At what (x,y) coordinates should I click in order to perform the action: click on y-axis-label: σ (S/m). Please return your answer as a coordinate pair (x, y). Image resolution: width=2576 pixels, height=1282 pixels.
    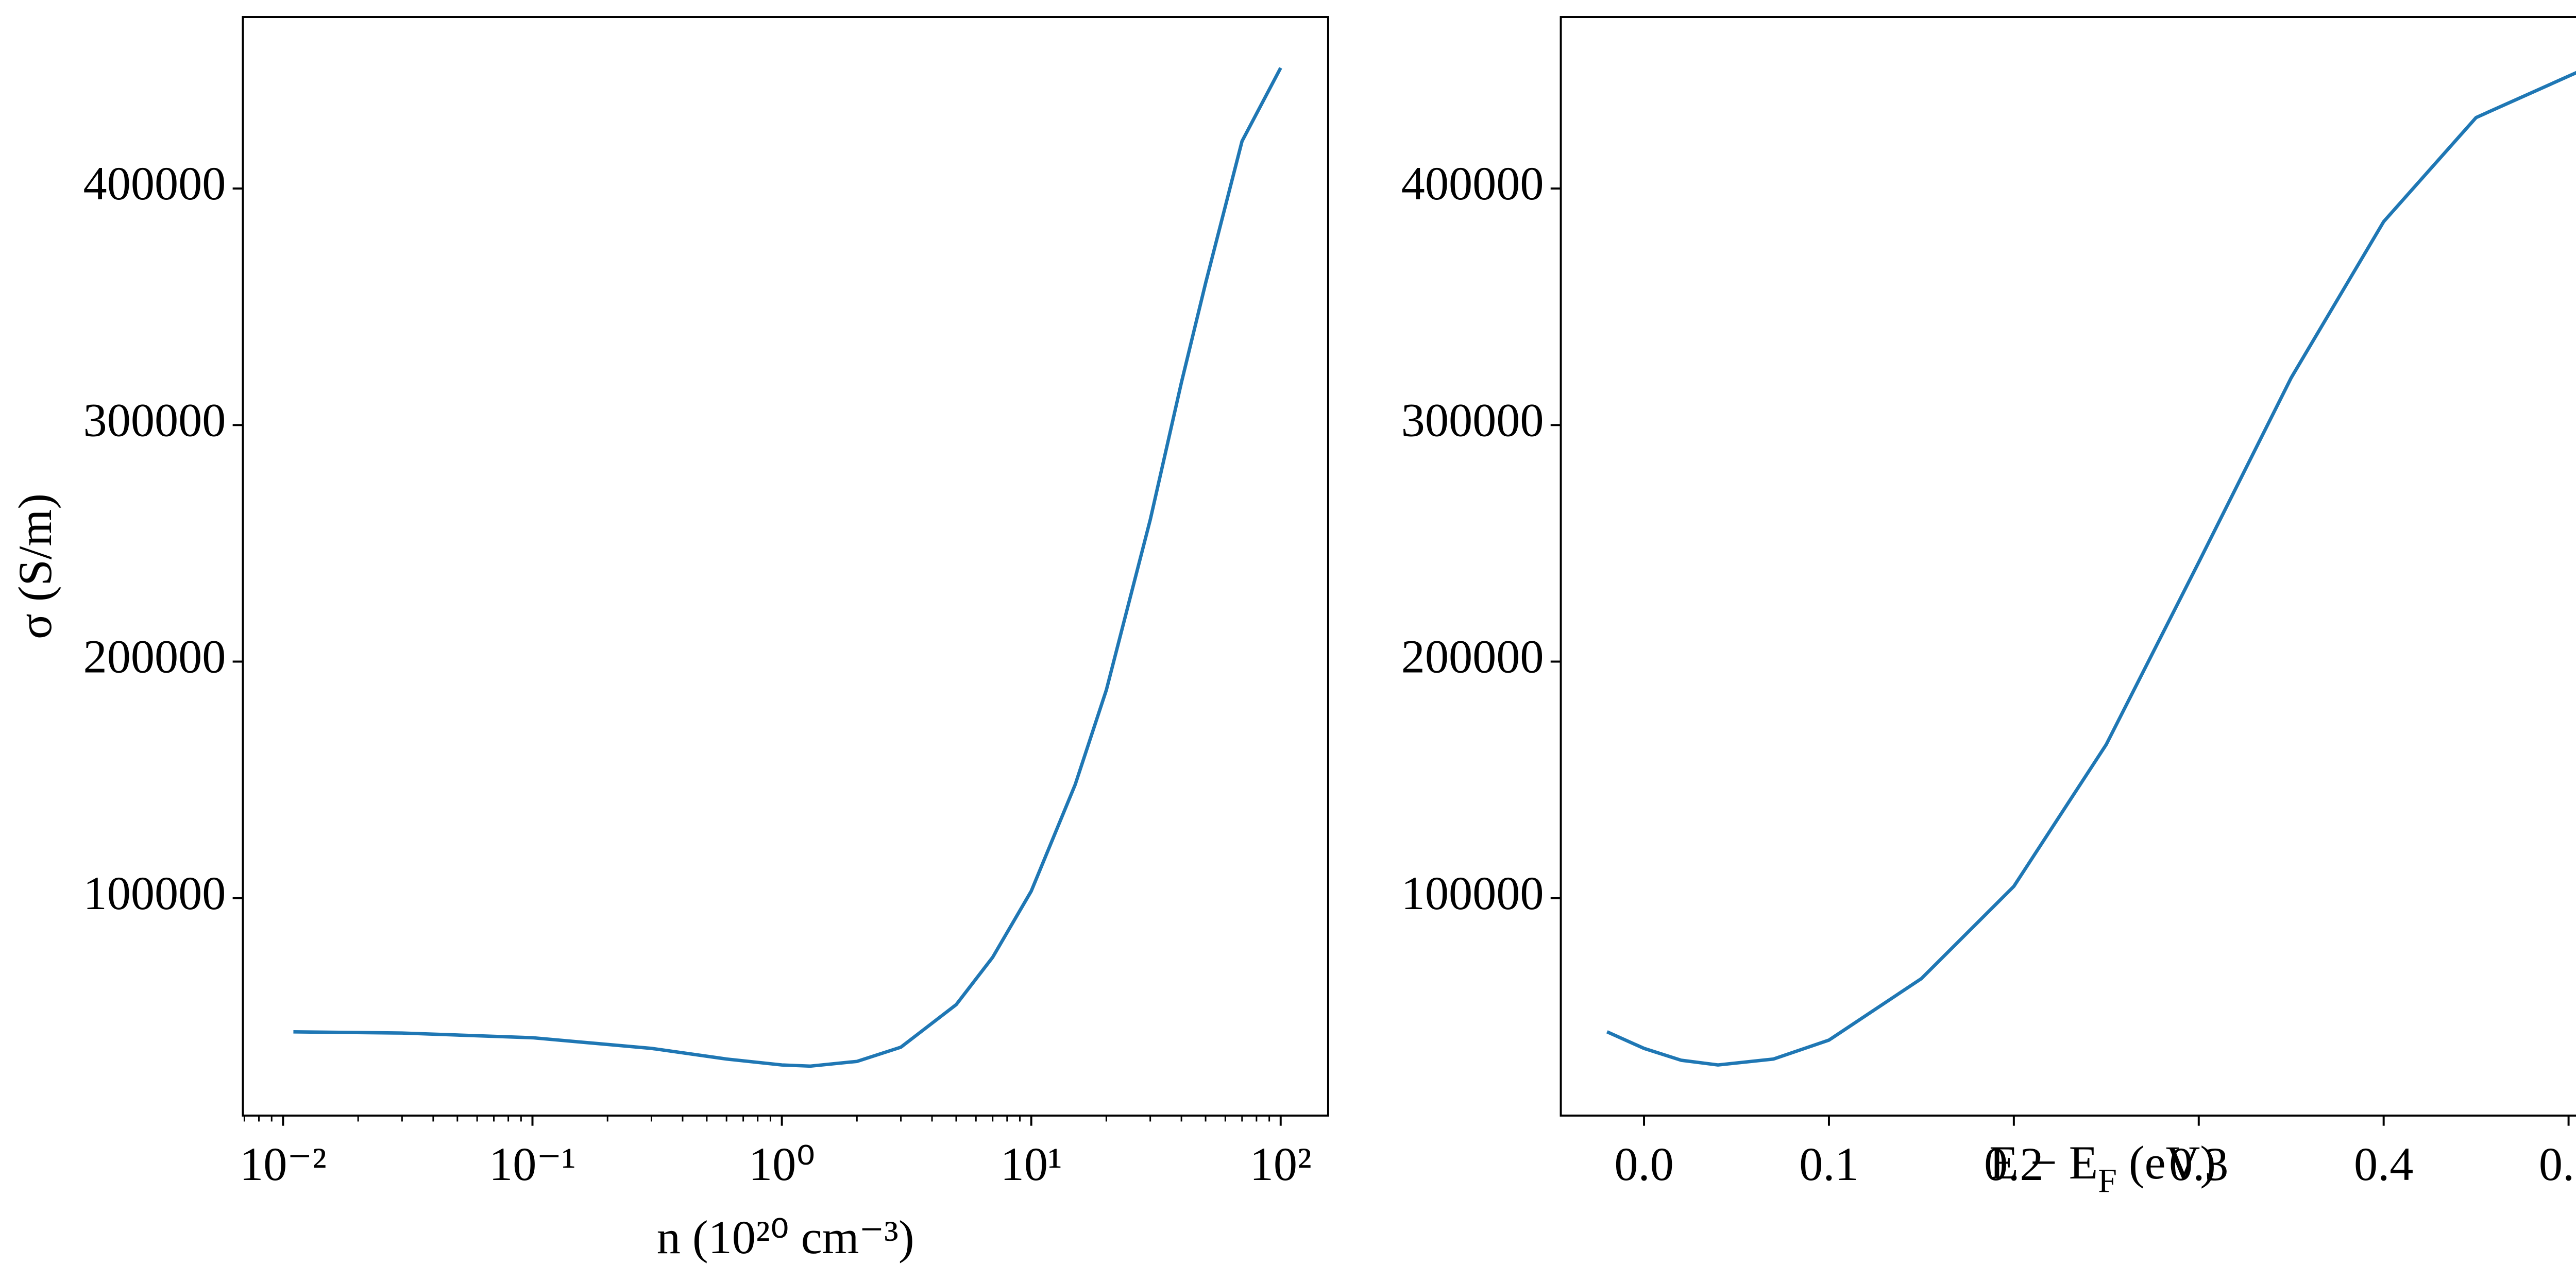
    Looking at the image, I should click on (35, 566).